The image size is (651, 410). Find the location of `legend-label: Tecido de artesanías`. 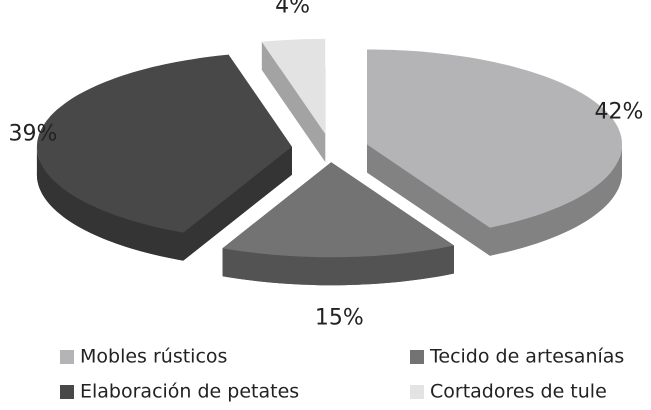

legend-label: Tecido de artesanías is located at coordinates (526, 357).